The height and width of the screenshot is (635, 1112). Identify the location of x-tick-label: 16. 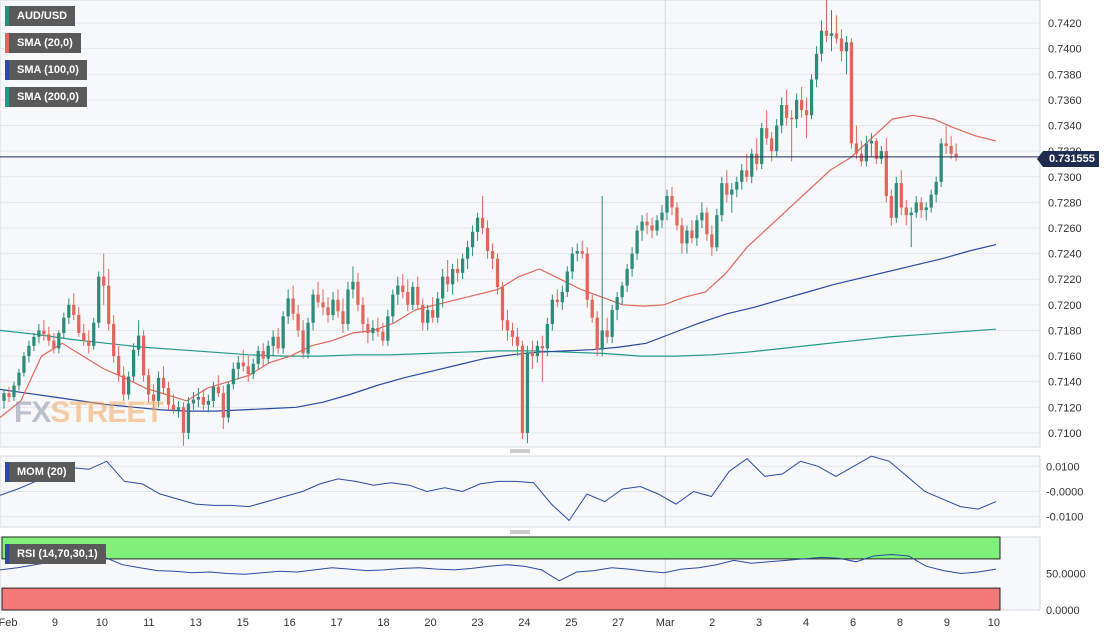
(290, 623).